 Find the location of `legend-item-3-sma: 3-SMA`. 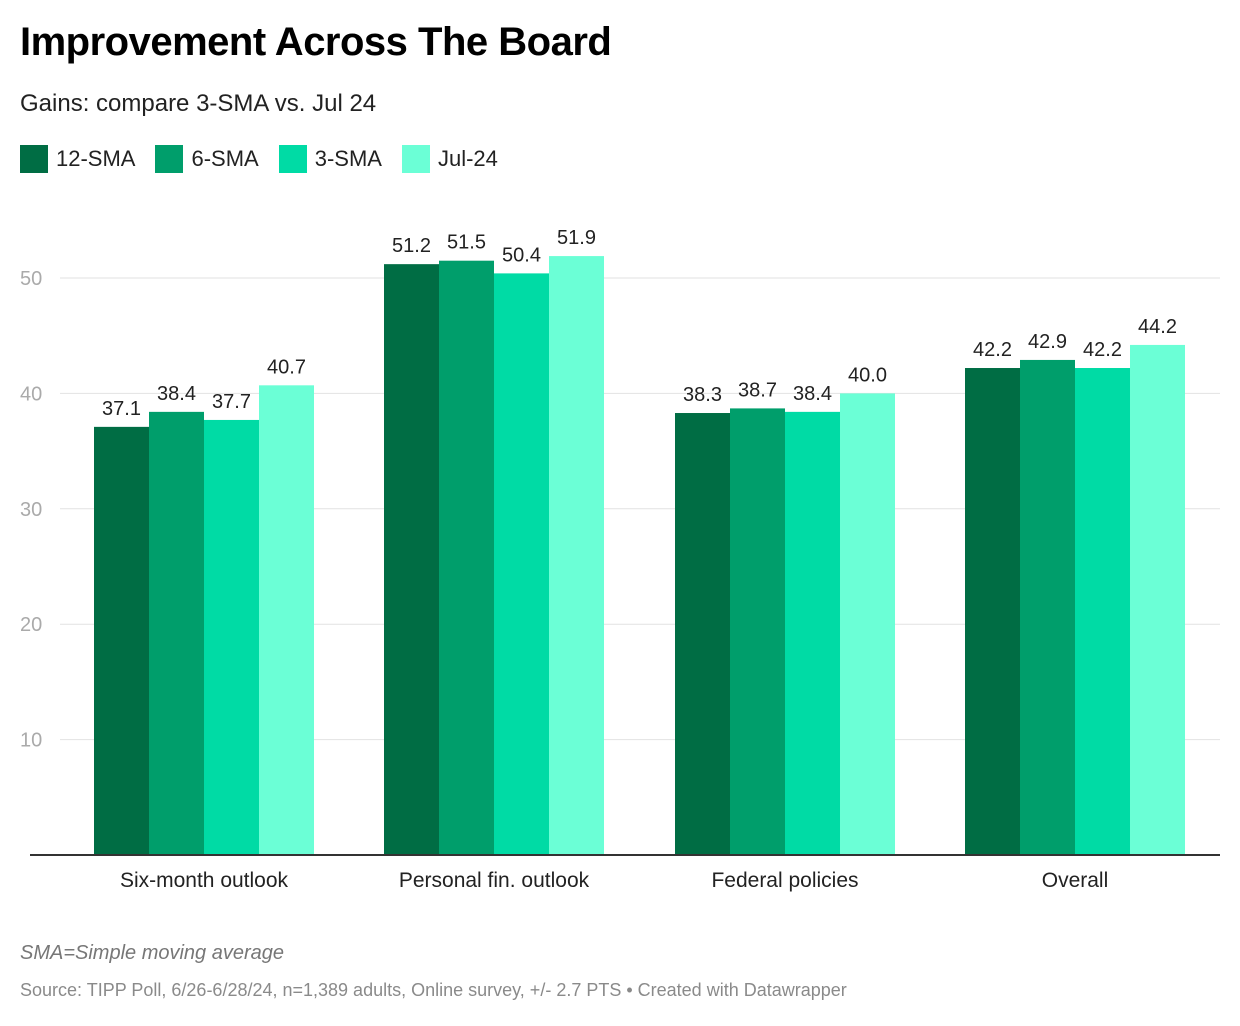

legend-item-3-sma: 3-SMA is located at coordinates (330, 159).